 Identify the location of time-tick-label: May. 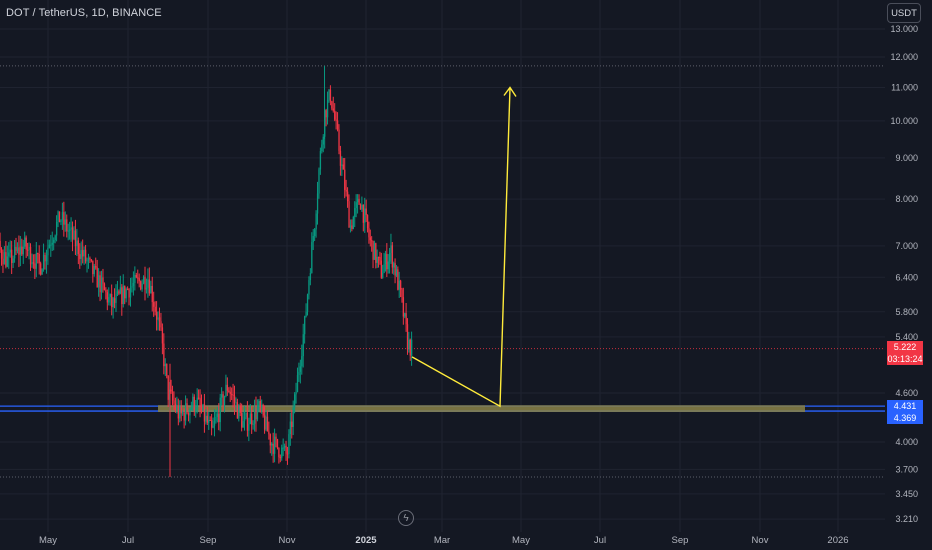
(48, 540).